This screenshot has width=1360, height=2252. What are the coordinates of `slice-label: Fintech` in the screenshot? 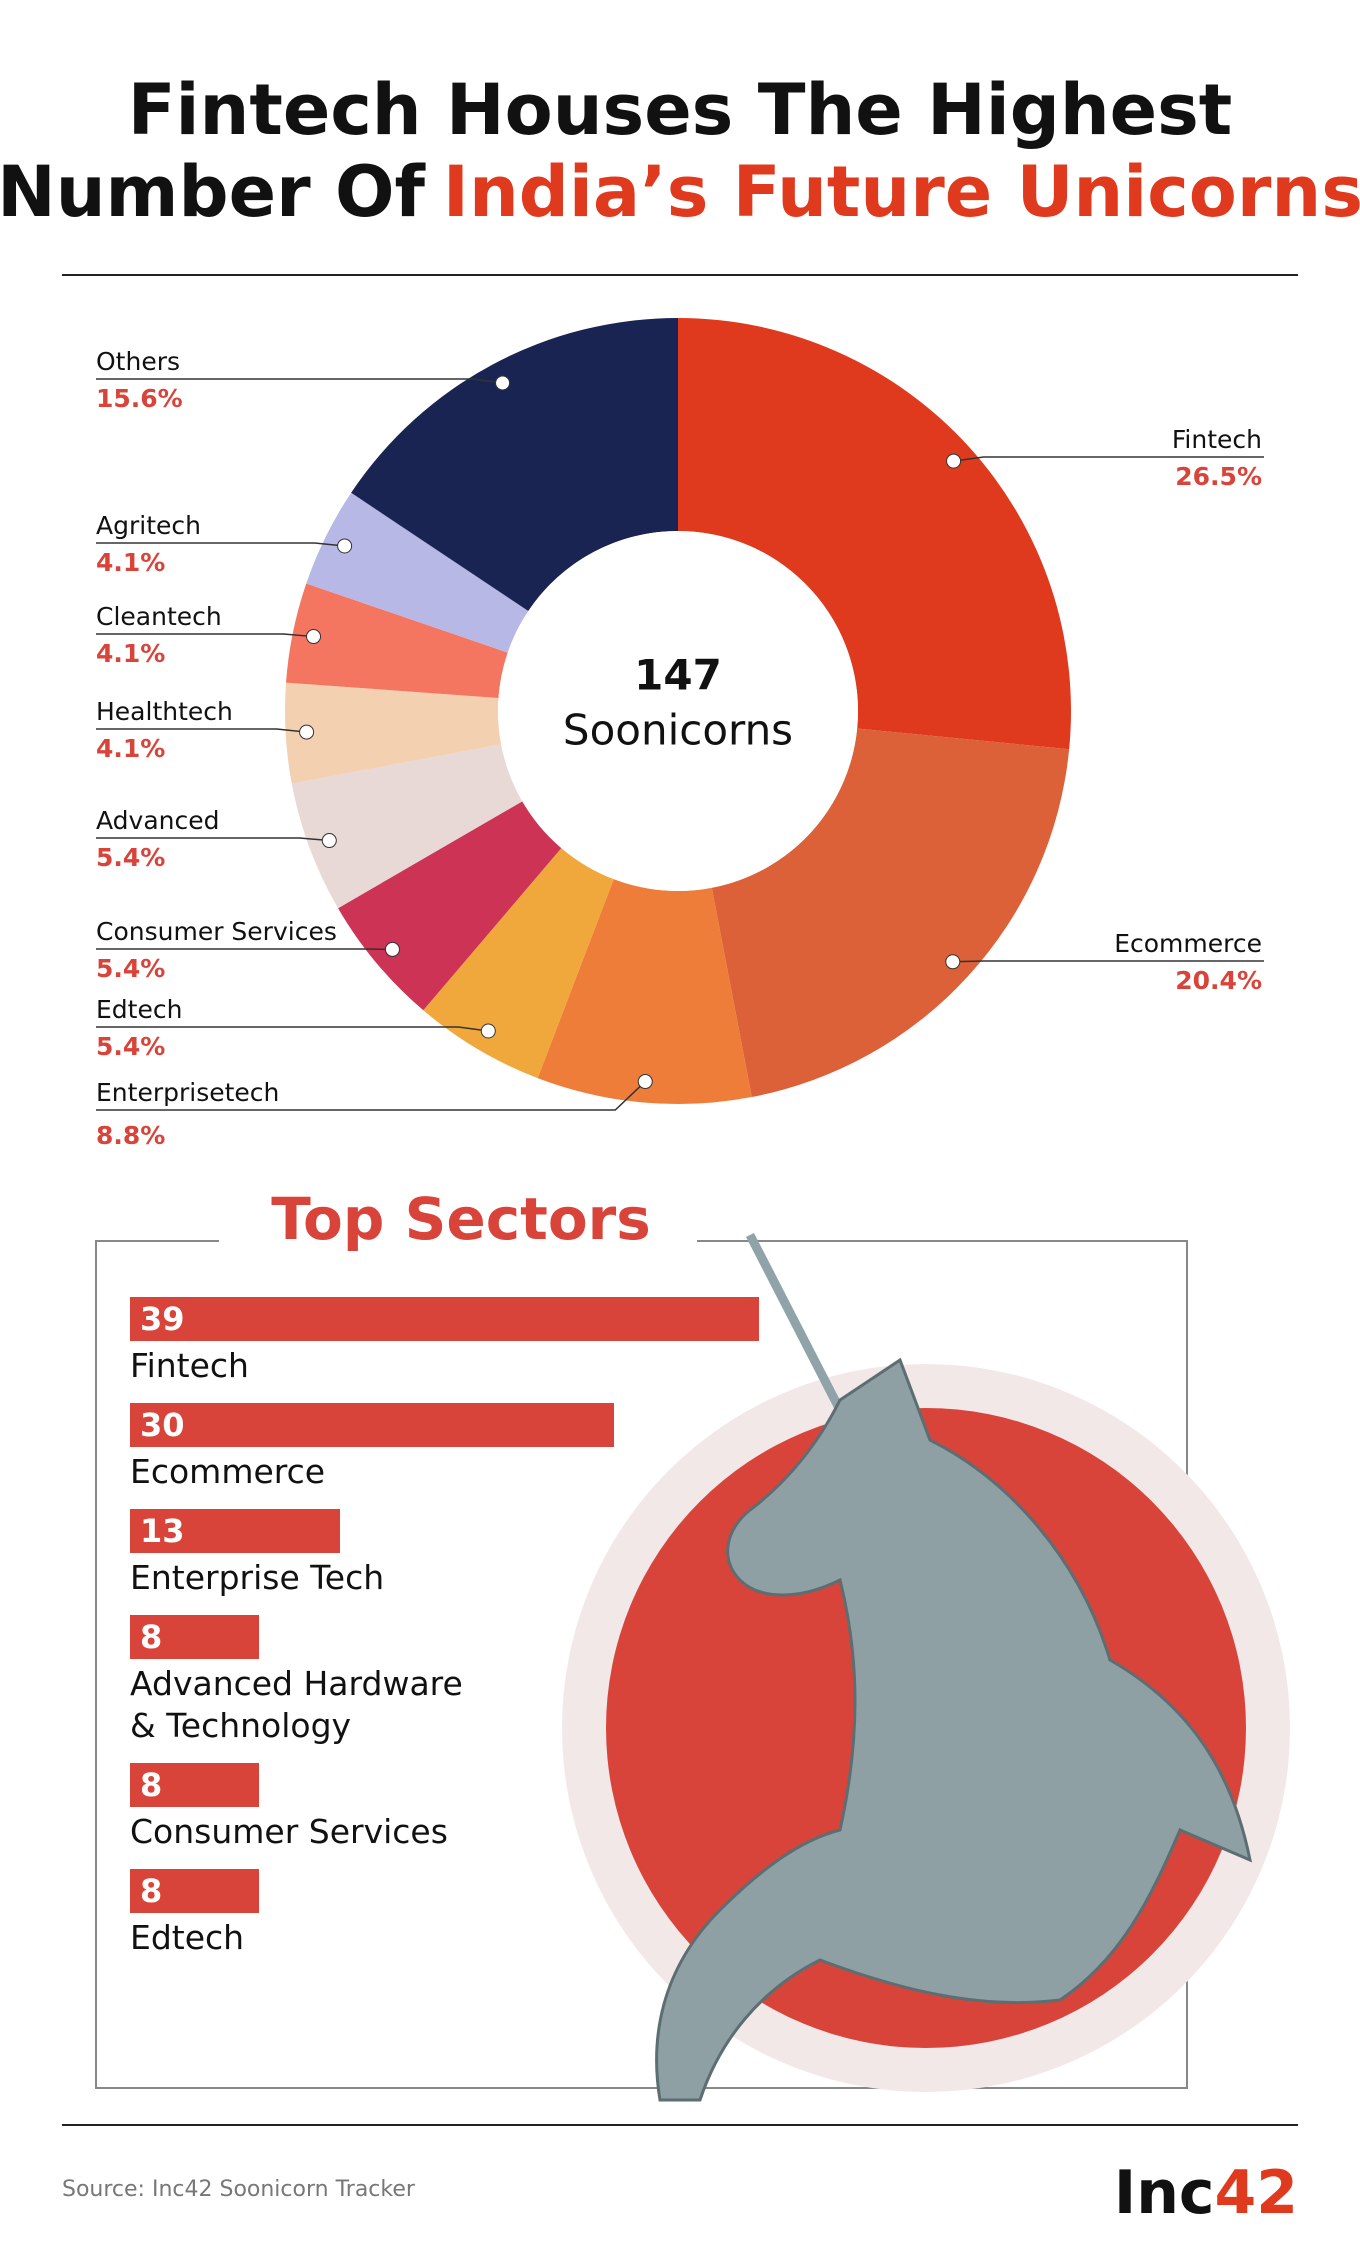 It's located at (1217, 439).